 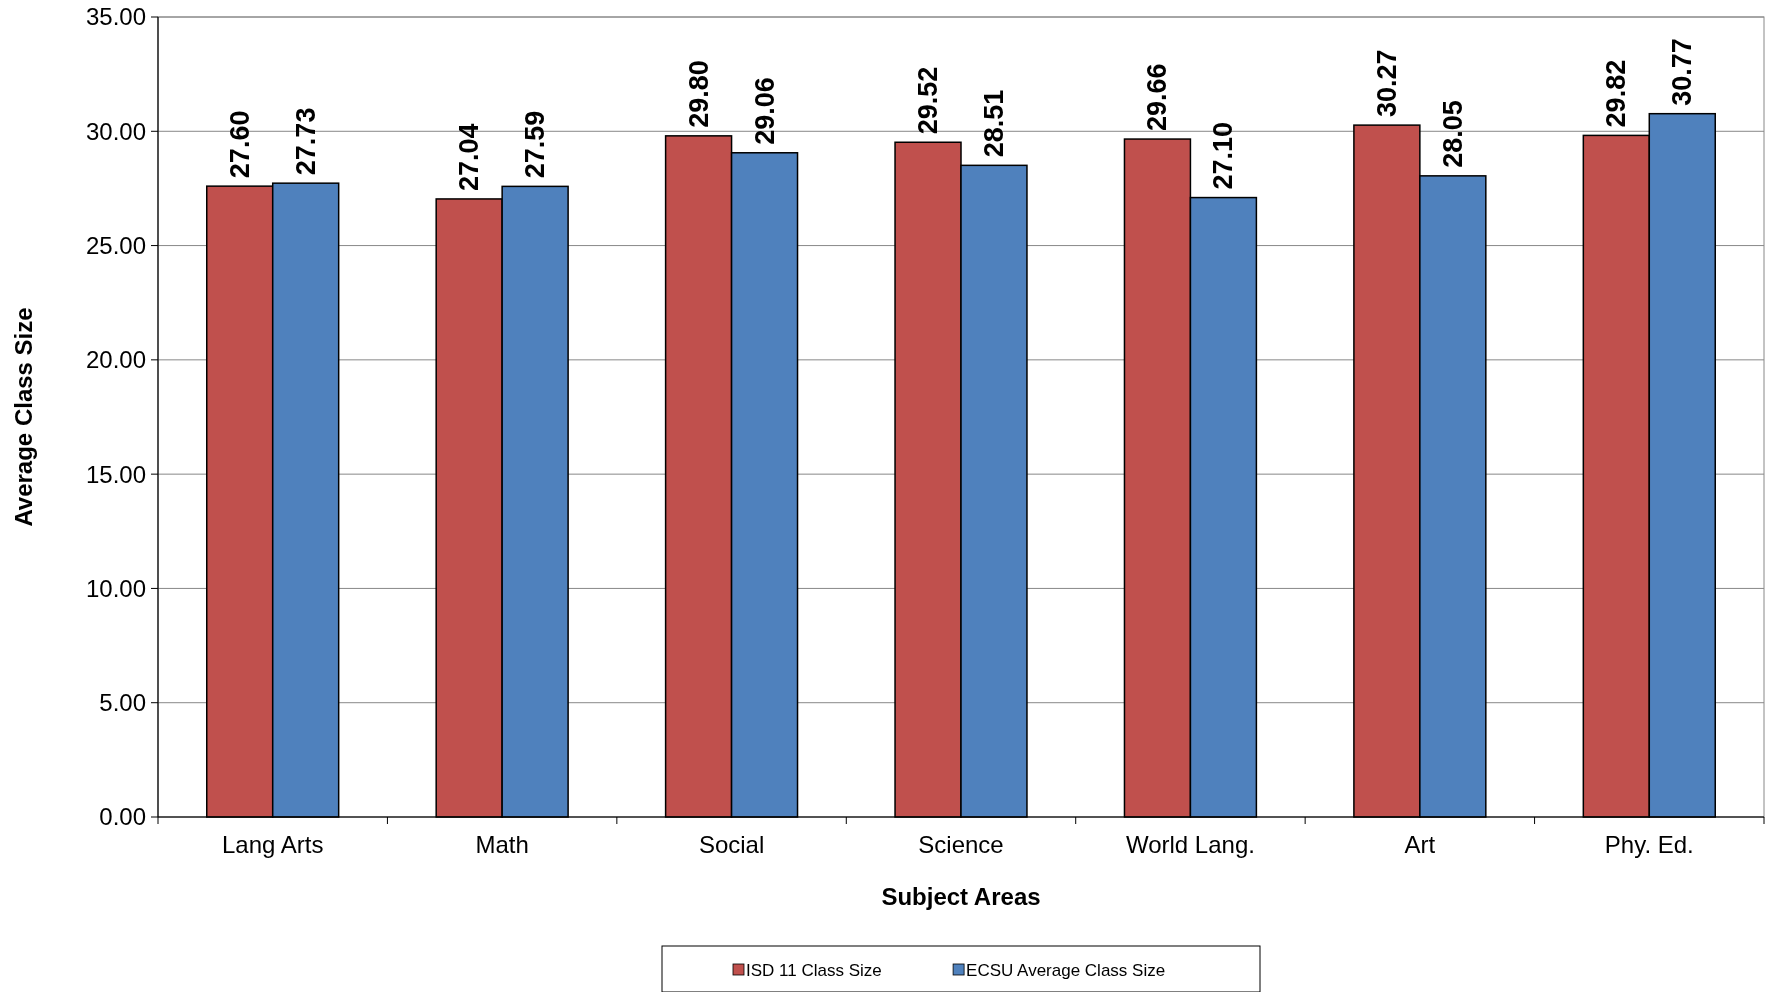 I want to click on y-tick-label: 20.00, so click(x=115, y=360).